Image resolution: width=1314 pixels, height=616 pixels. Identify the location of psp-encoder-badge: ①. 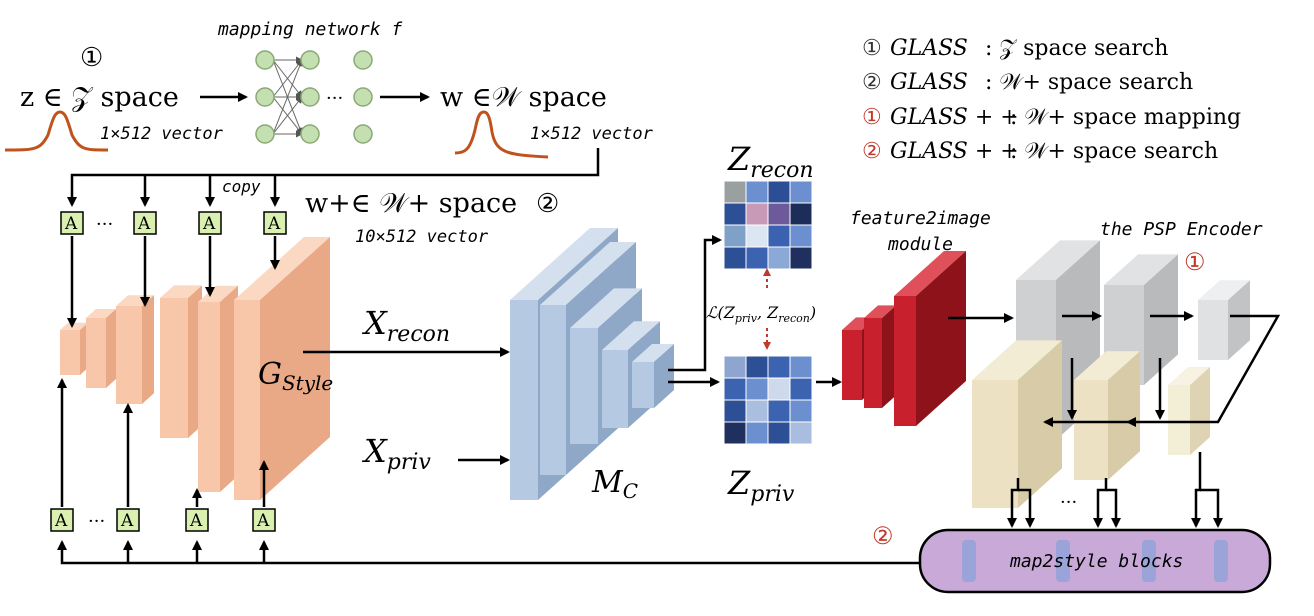
(1195, 262).